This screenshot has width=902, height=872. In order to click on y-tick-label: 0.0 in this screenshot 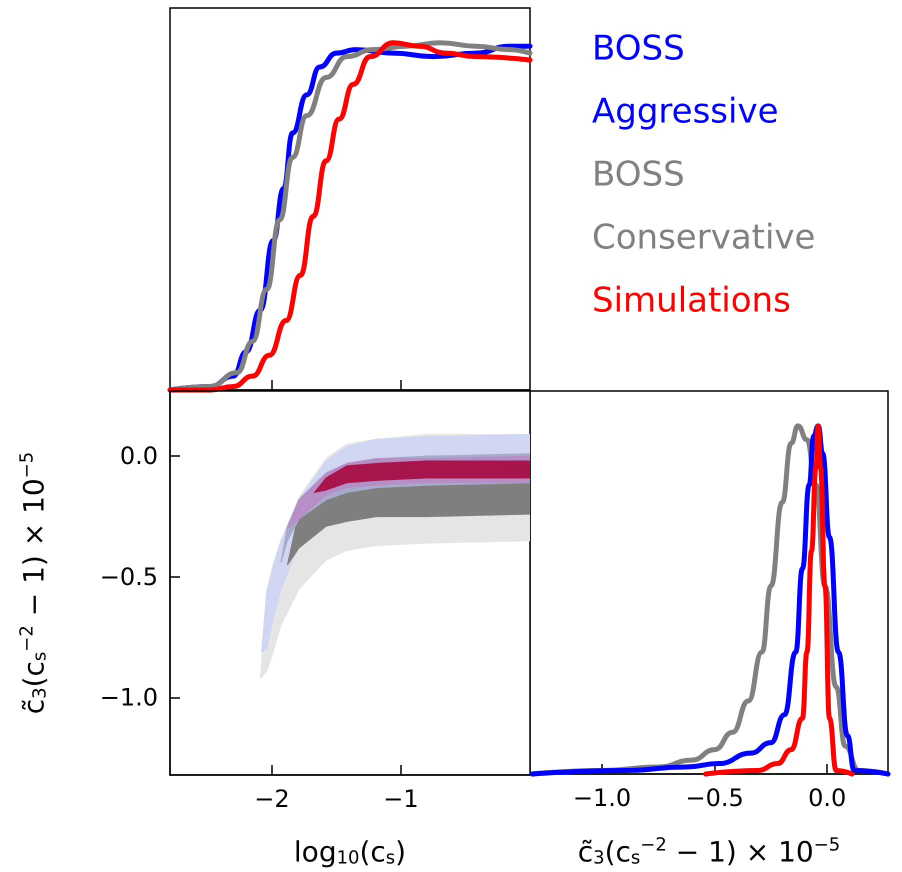, I will do `click(139, 456)`.